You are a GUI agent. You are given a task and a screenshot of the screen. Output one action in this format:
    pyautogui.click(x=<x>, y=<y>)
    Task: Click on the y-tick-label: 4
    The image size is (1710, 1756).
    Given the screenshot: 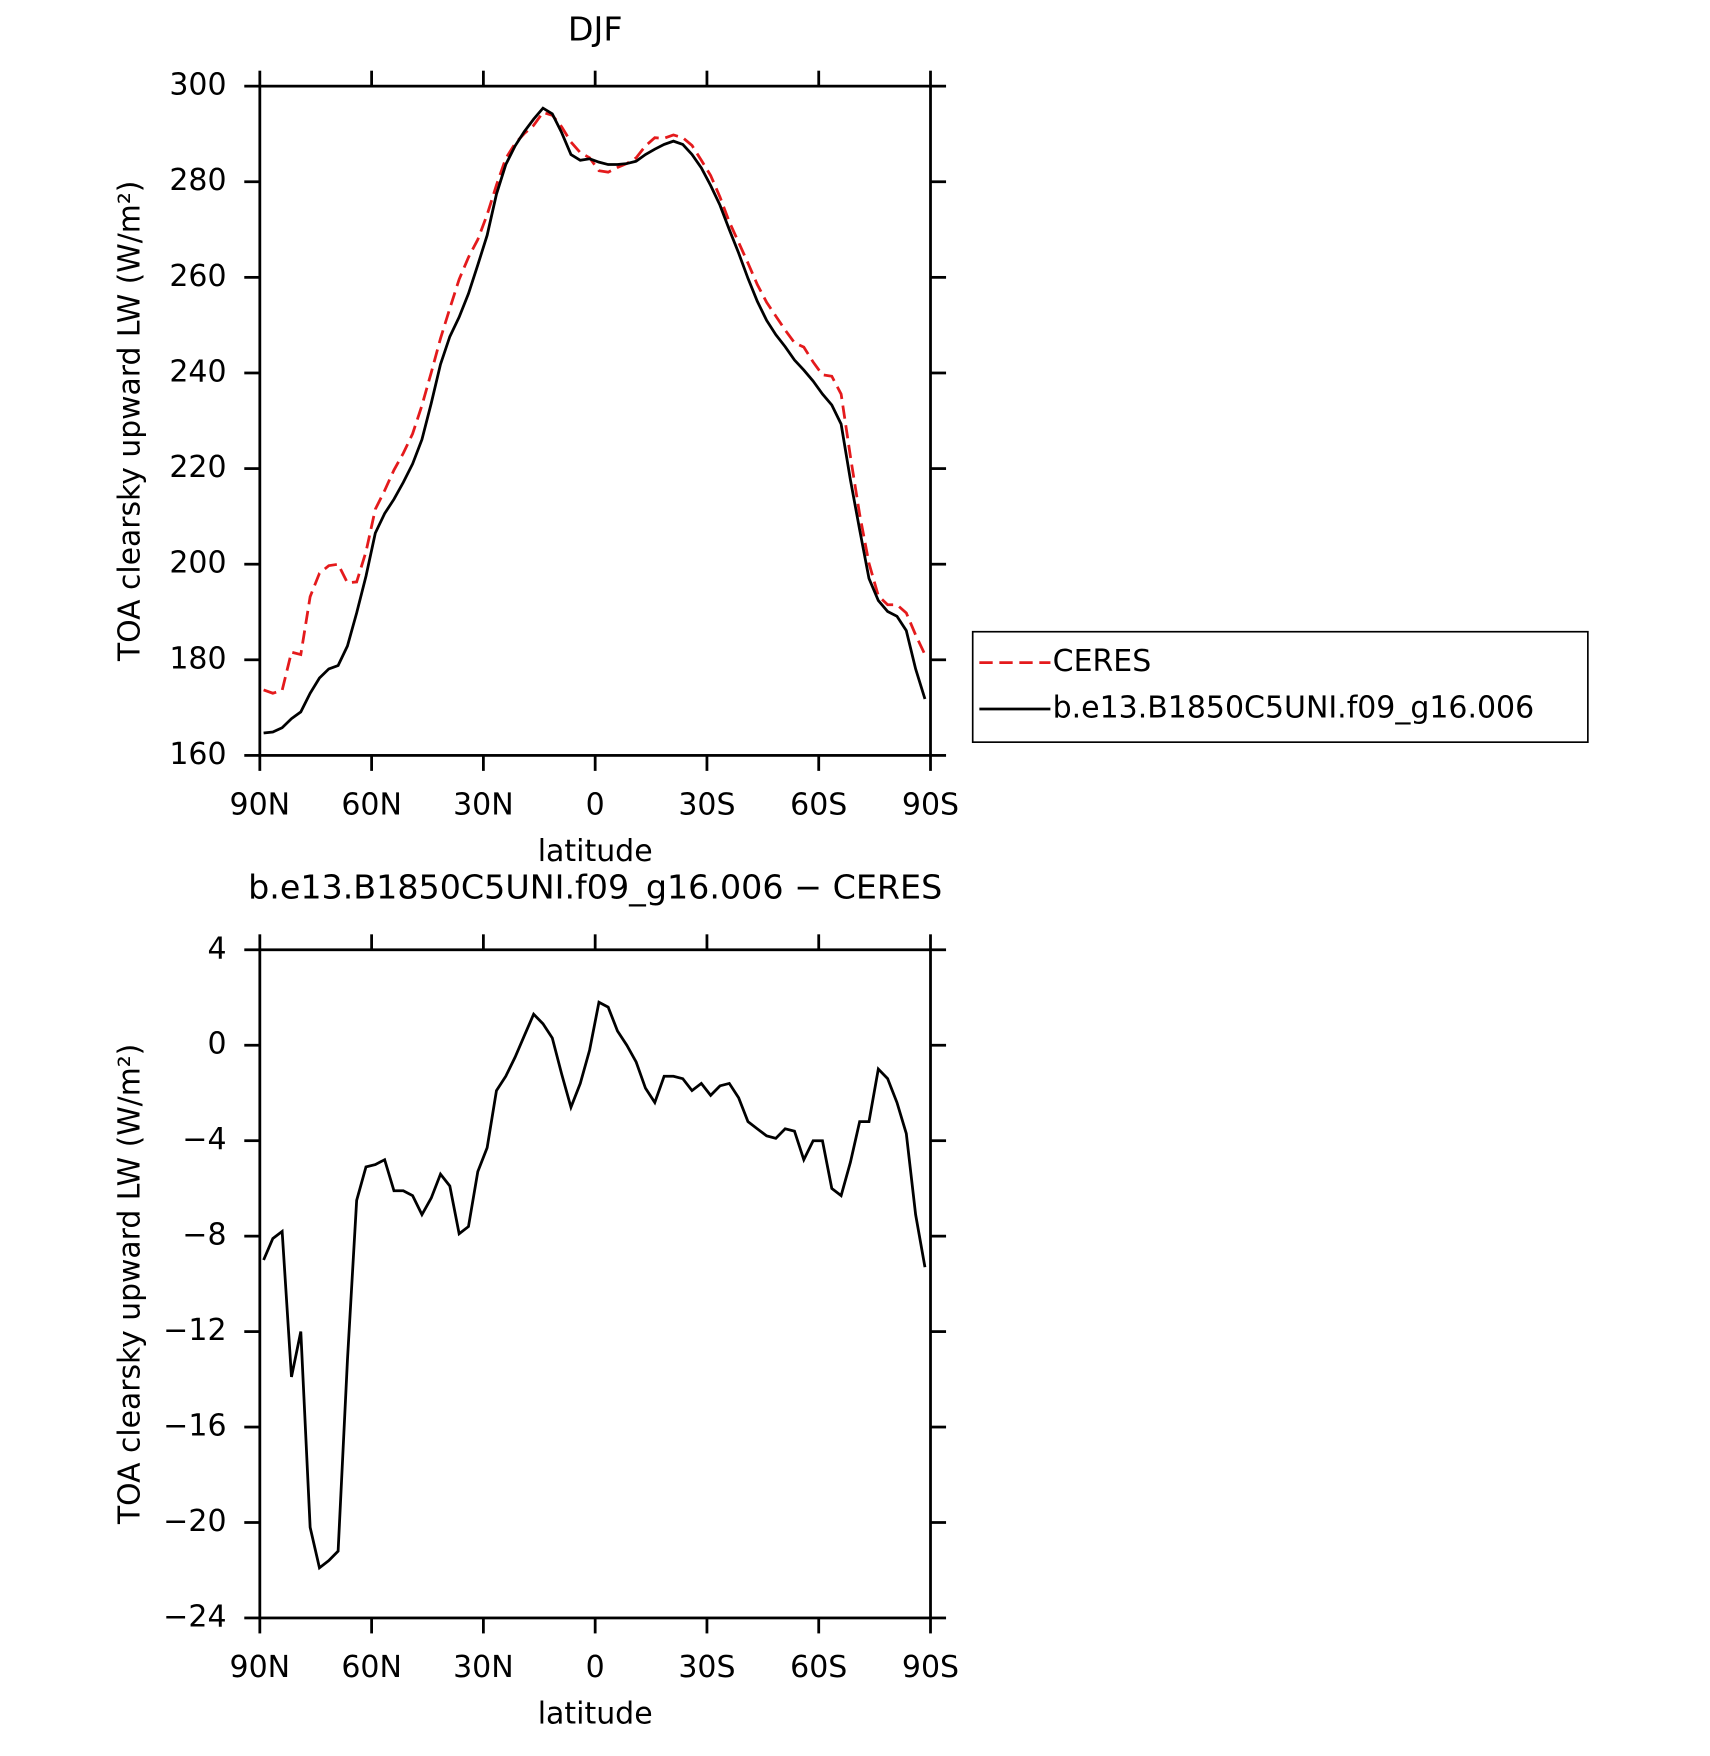 What is the action you would take?
    pyautogui.click(x=216, y=948)
    